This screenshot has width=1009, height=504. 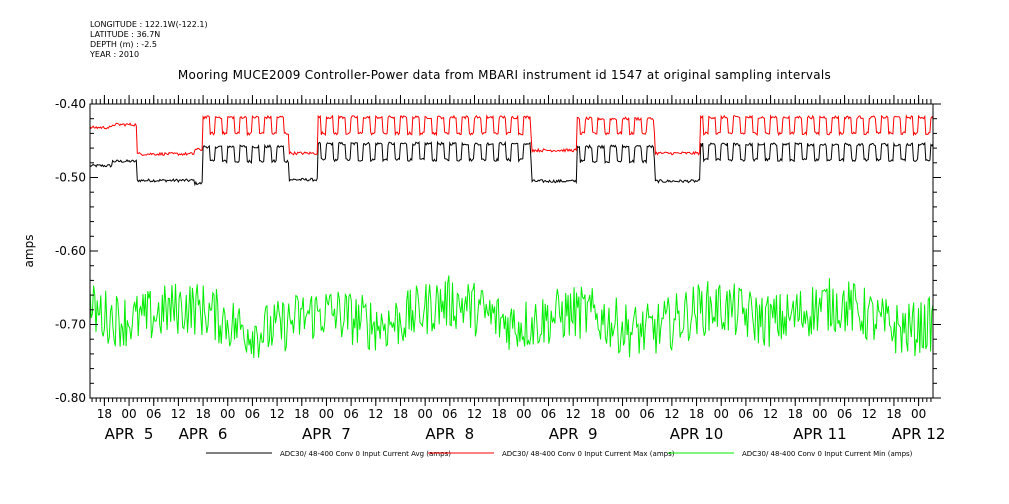 I want to click on y-tick-label: -0.50, so click(x=70, y=178).